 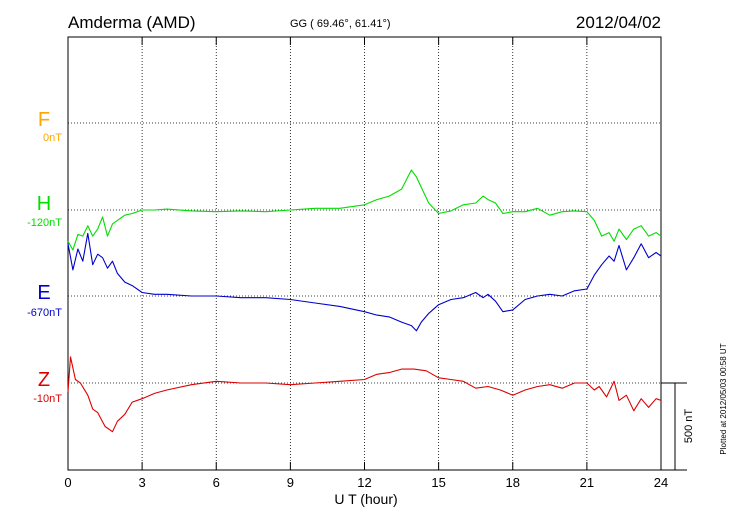 What do you see at coordinates (364, 394) in the screenshot?
I see `series-Z` at bounding box center [364, 394].